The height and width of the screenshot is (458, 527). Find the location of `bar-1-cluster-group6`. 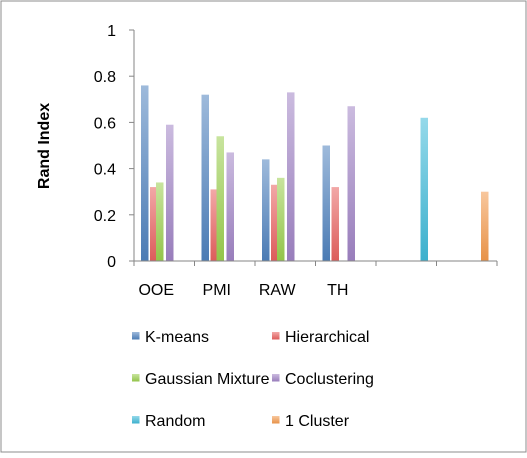

bar-1-cluster-group6 is located at coordinates (485, 226).